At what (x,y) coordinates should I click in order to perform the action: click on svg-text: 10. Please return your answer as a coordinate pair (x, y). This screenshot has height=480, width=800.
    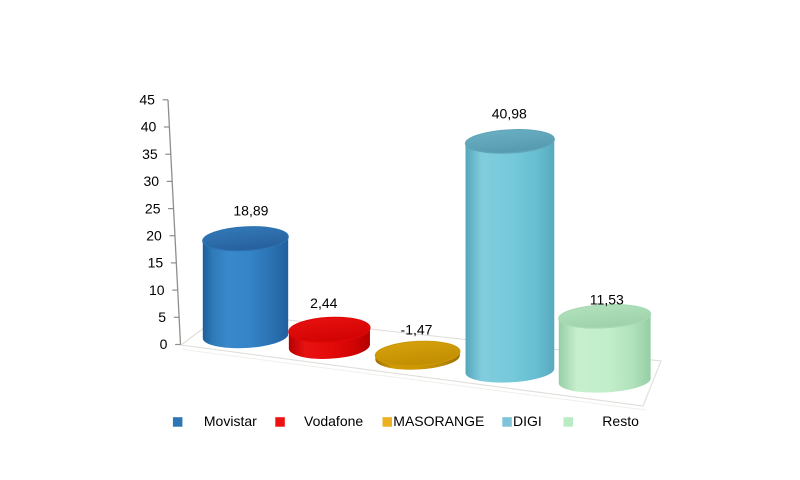
    Looking at the image, I should click on (157, 290).